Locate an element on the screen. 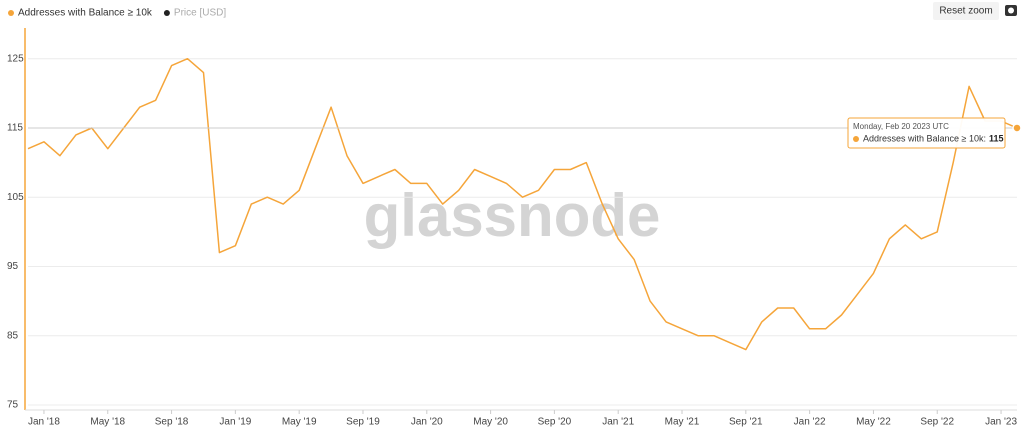  reset-zoom-label: Reset zoom is located at coordinates (965, 11).